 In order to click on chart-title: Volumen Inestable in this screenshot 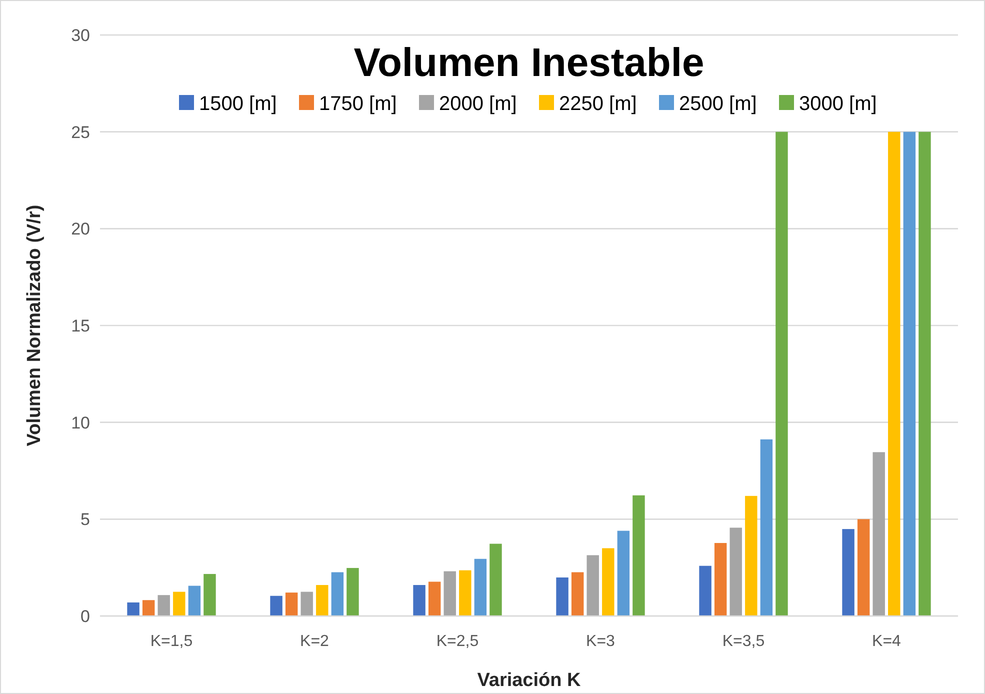, I will do `click(529, 63)`.